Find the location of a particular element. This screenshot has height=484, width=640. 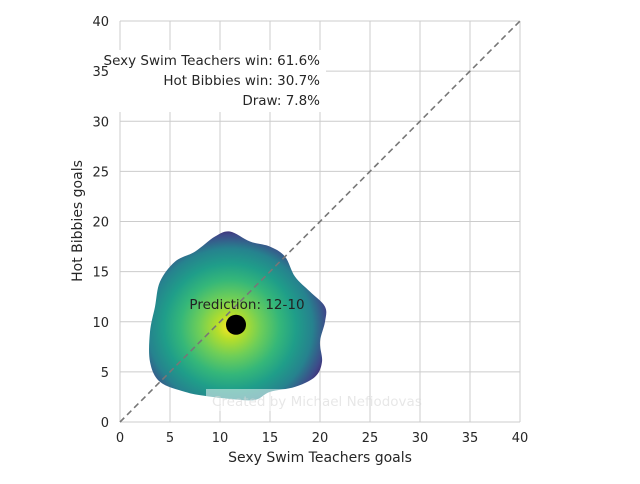

y-tick-label: 0 is located at coordinates (105, 423).